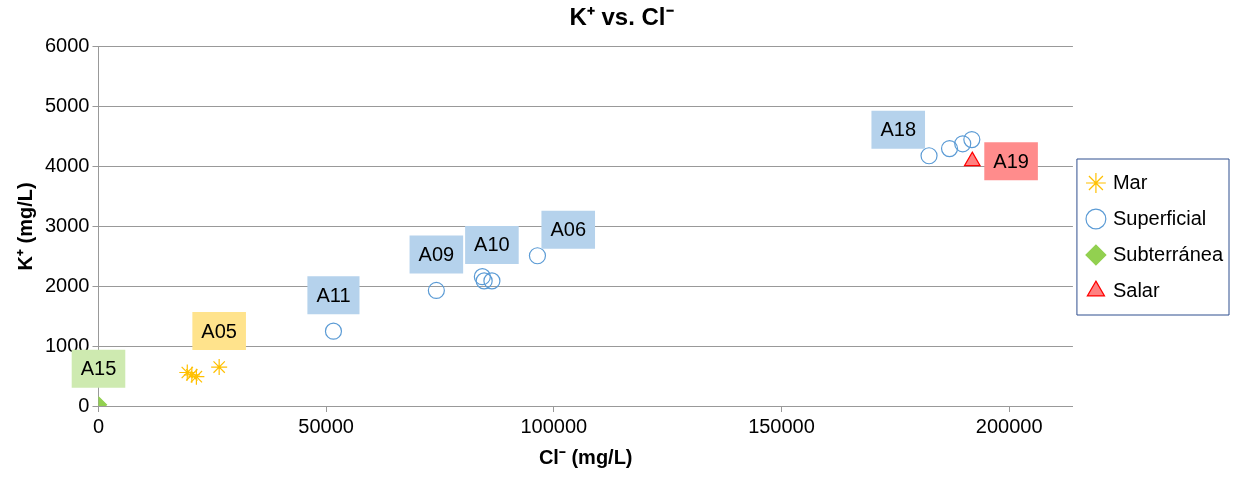 The height and width of the screenshot is (478, 1243). Describe the element at coordinates (492, 244) in the screenshot. I see `data-label: A10` at that location.